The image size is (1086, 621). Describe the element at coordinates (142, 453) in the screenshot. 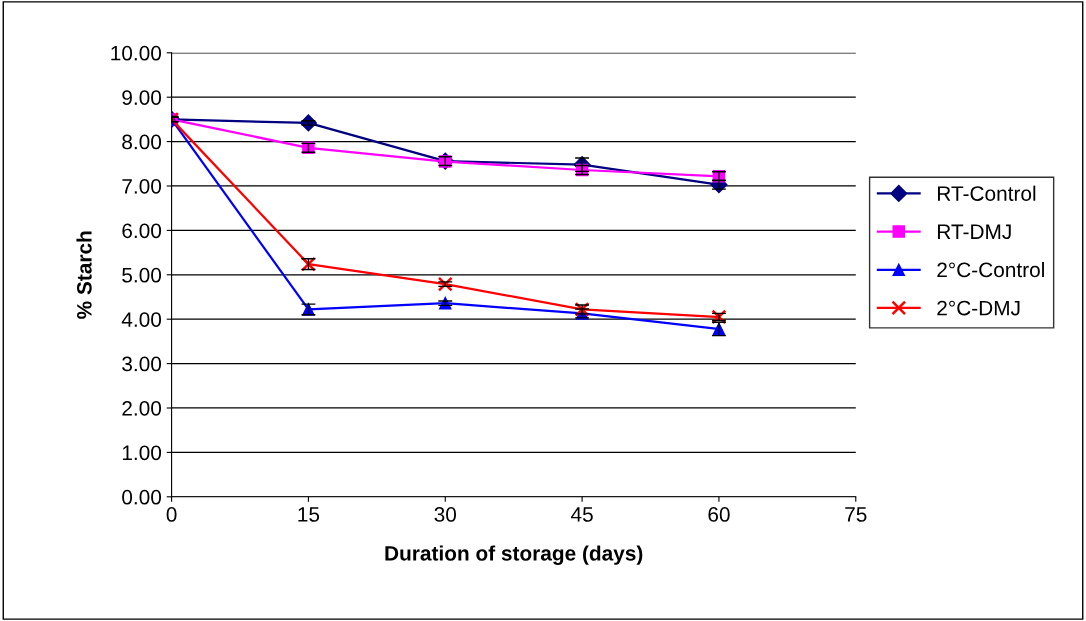

I see `y-tick-label: 1.00` at that location.